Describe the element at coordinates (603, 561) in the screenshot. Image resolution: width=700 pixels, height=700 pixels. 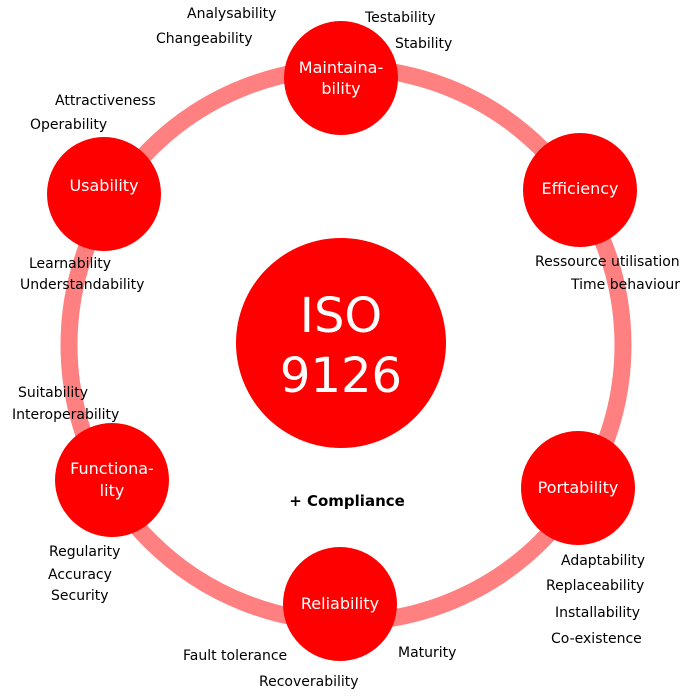
I see `sub-adaptability: Adaptability` at that location.